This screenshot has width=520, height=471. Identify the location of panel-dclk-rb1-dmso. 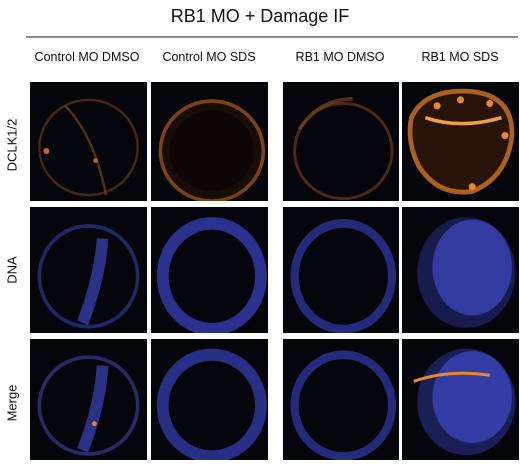
(341, 141).